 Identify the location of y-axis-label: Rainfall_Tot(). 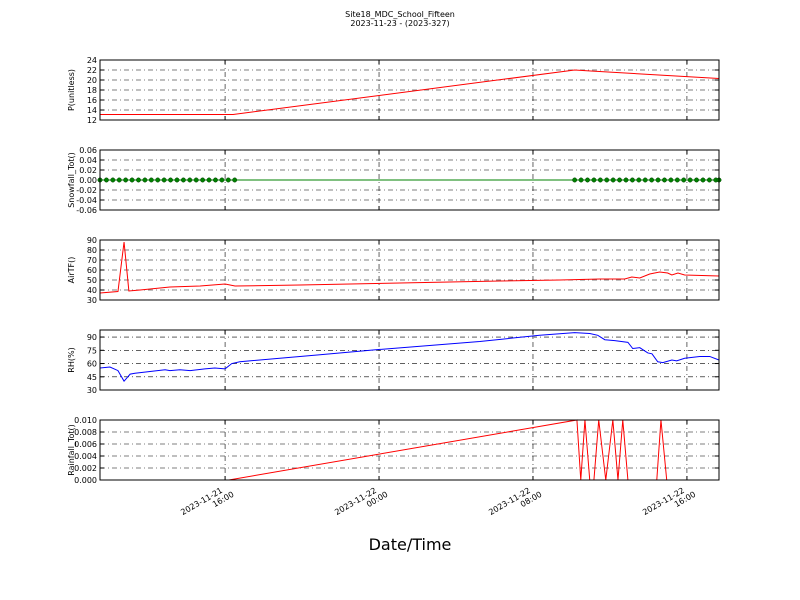
(71, 450).